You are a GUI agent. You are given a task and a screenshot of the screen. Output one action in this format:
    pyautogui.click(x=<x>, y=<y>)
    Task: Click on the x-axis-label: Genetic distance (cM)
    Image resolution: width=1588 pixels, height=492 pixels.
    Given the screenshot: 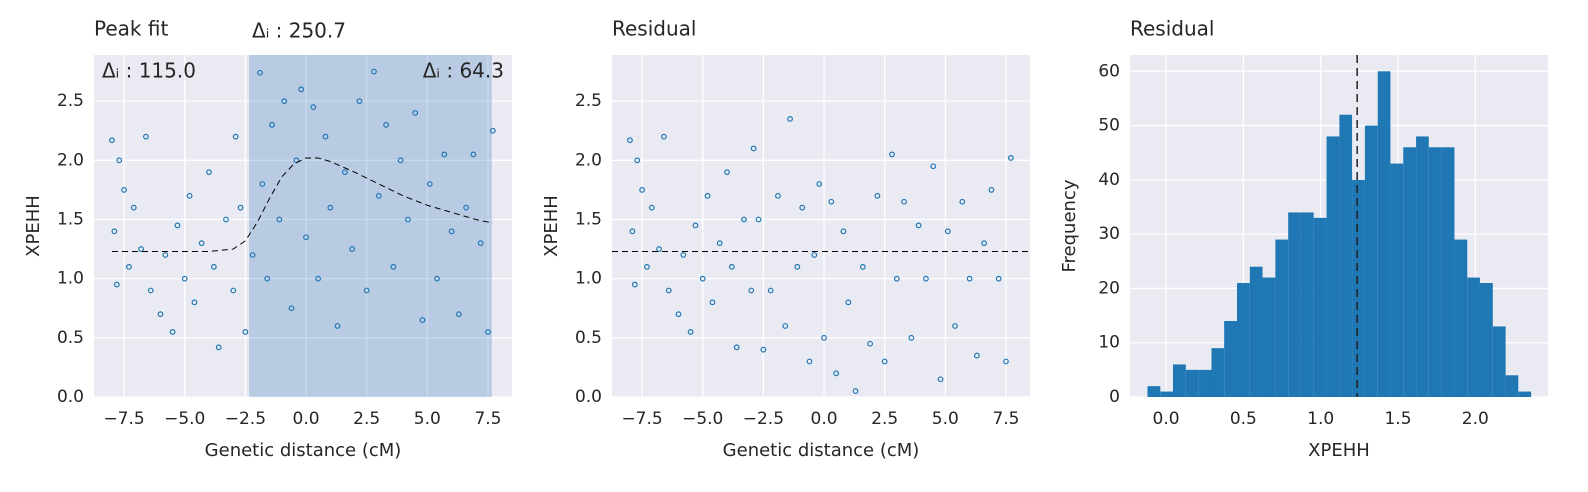 What is the action you would take?
    pyautogui.click(x=821, y=450)
    